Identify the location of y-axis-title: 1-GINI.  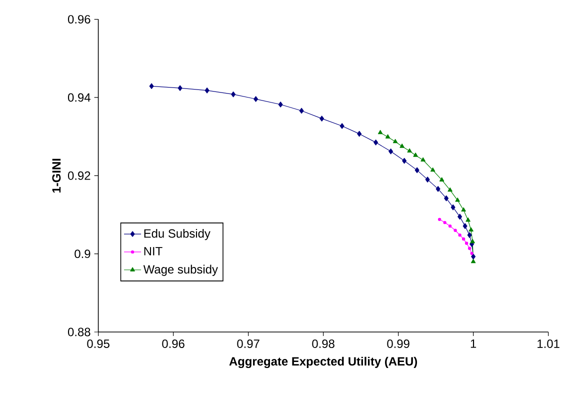
(56, 175).